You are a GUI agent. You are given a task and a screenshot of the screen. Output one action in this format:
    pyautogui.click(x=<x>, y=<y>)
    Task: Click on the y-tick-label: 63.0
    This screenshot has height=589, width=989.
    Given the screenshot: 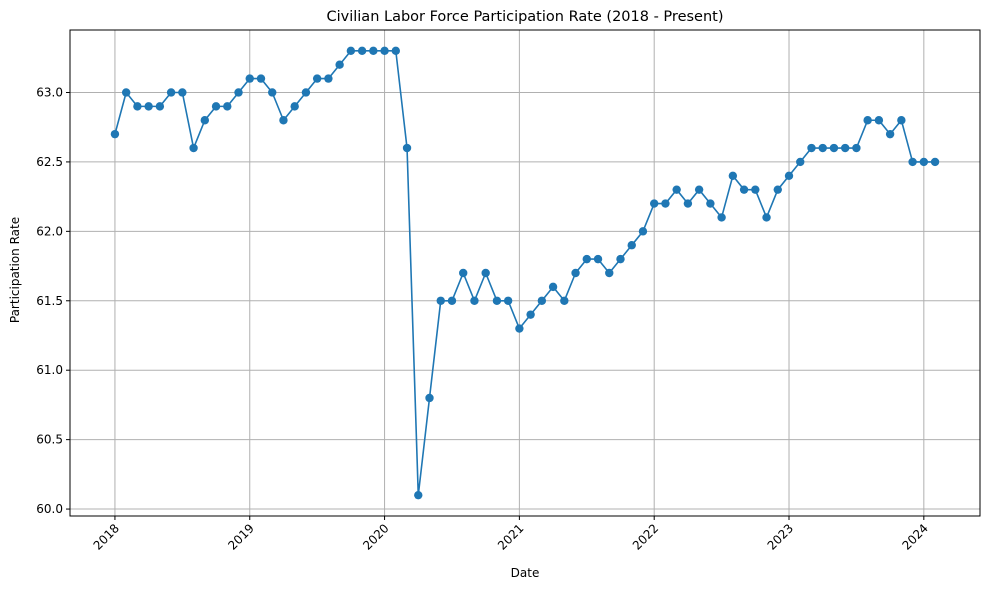 What is the action you would take?
    pyautogui.click(x=49, y=92)
    